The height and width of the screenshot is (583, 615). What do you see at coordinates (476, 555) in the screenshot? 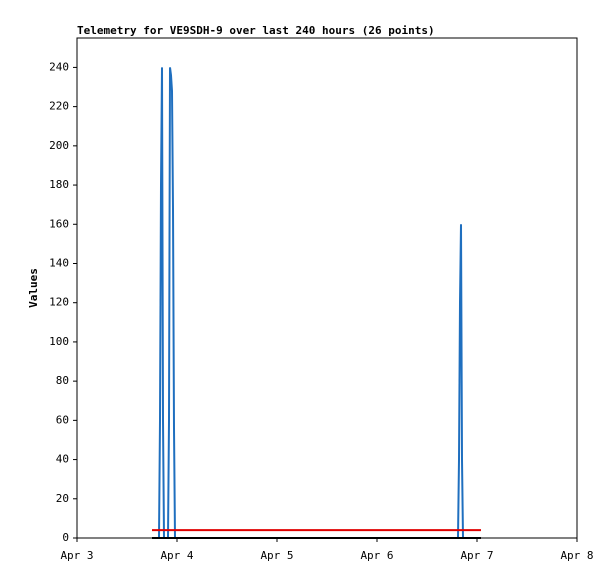
I see `x-tick-label: Apr 7` at bounding box center [476, 555].